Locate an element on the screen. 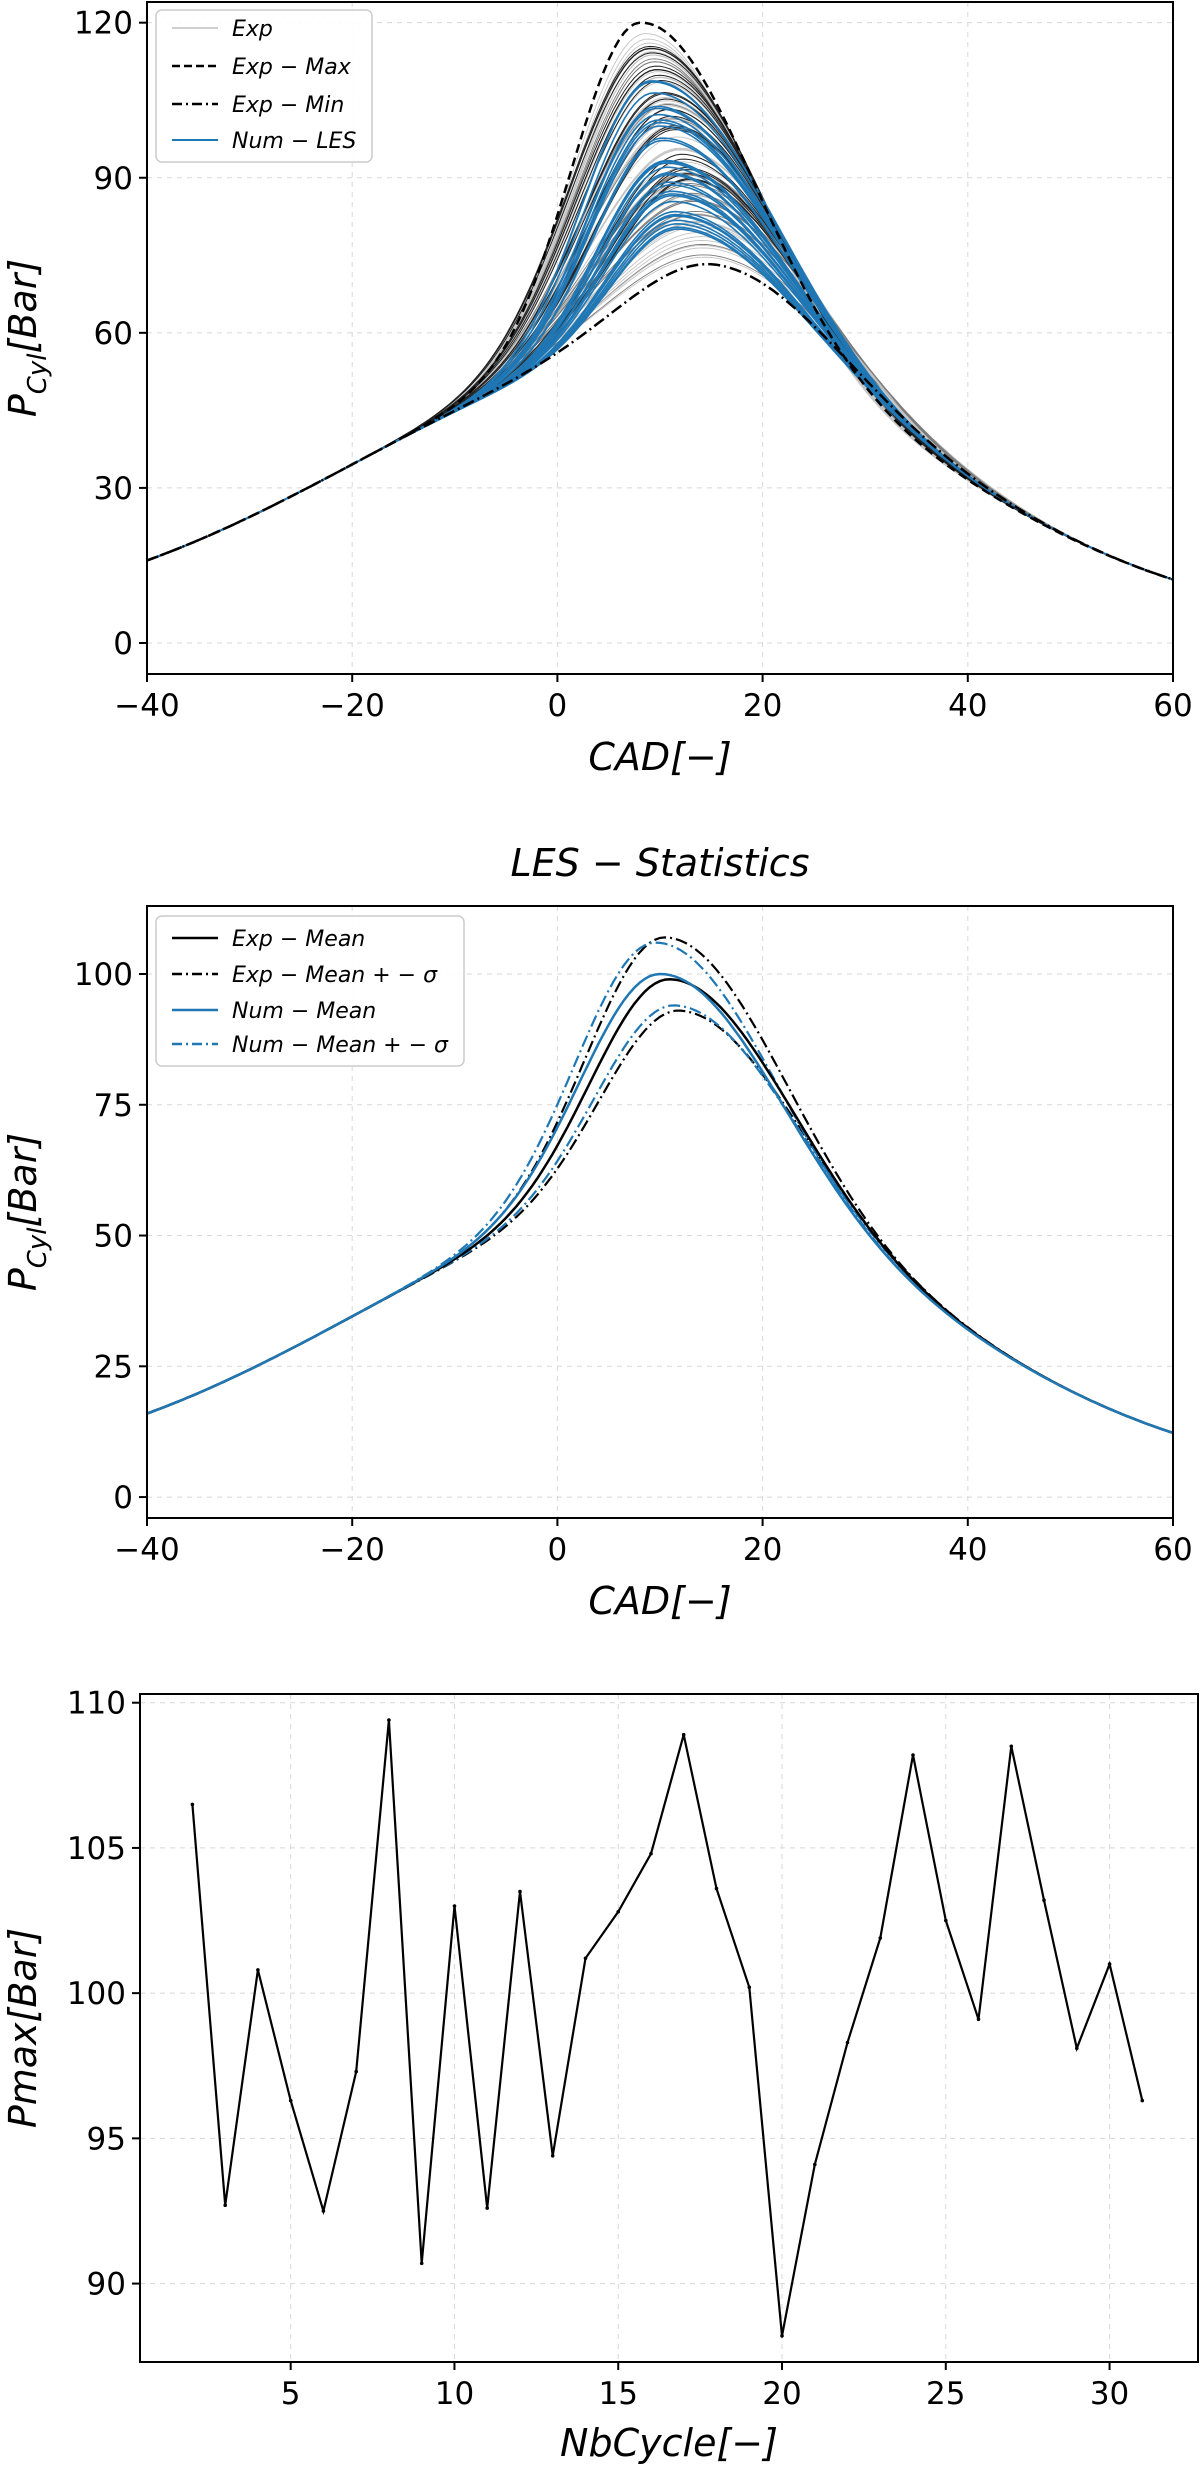 The width and height of the screenshot is (1200, 2472). chart3-xlabel: NbCycle[−] is located at coordinates (669, 2443).